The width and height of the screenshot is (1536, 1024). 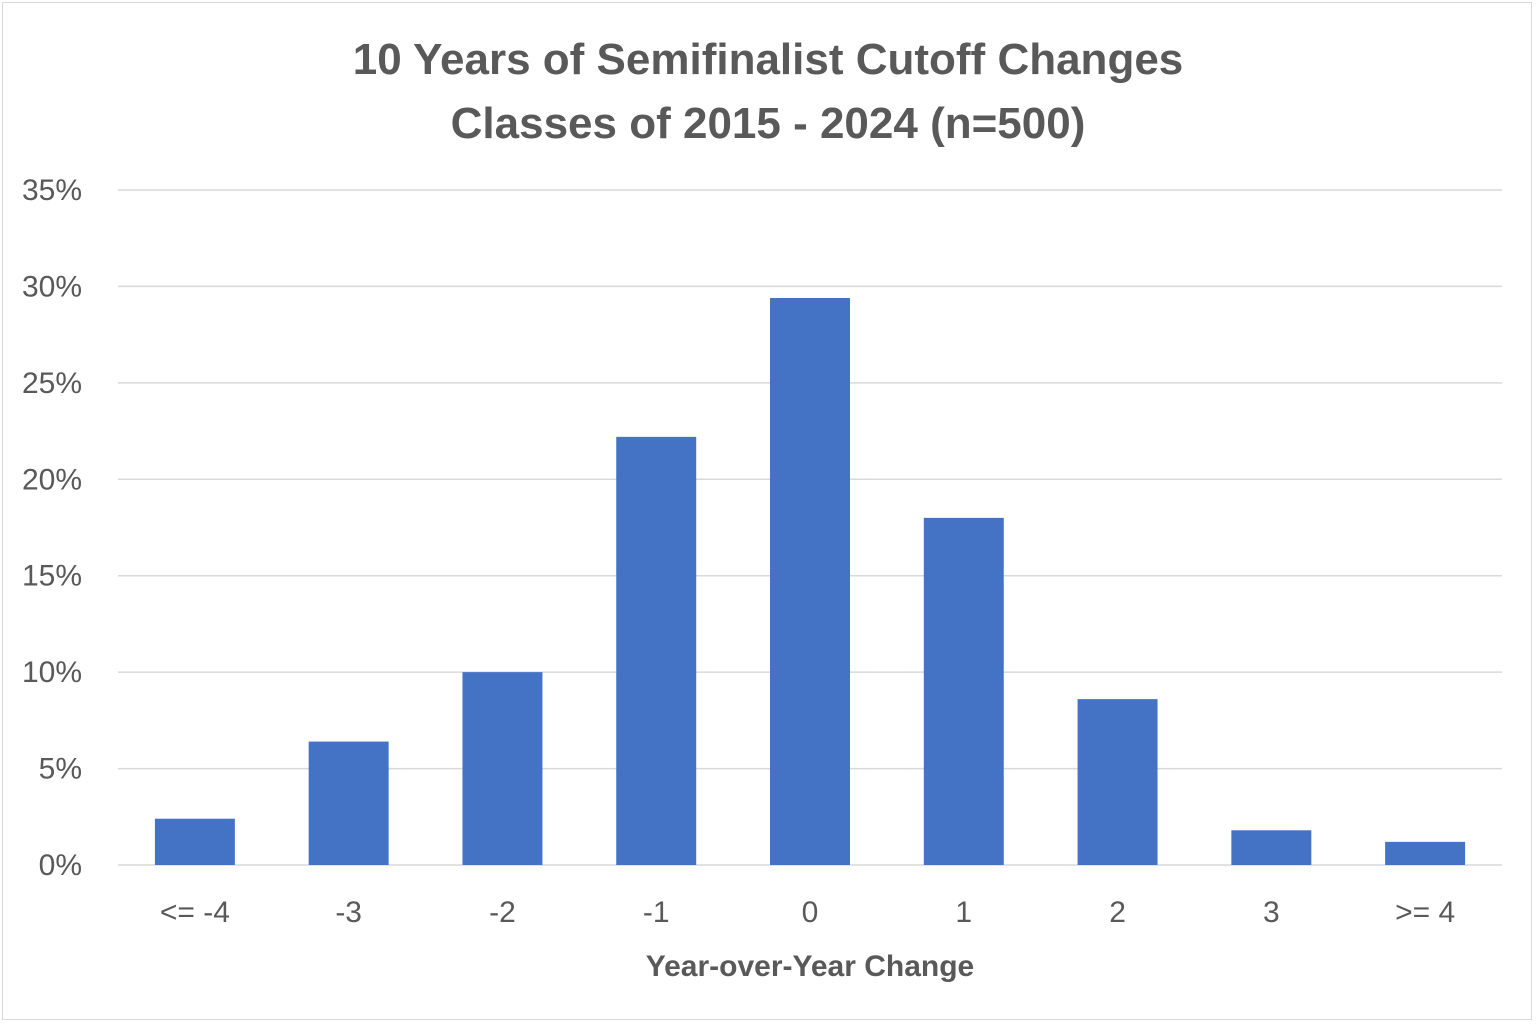 I want to click on x-tick-label: 0, so click(x=810, y=912).